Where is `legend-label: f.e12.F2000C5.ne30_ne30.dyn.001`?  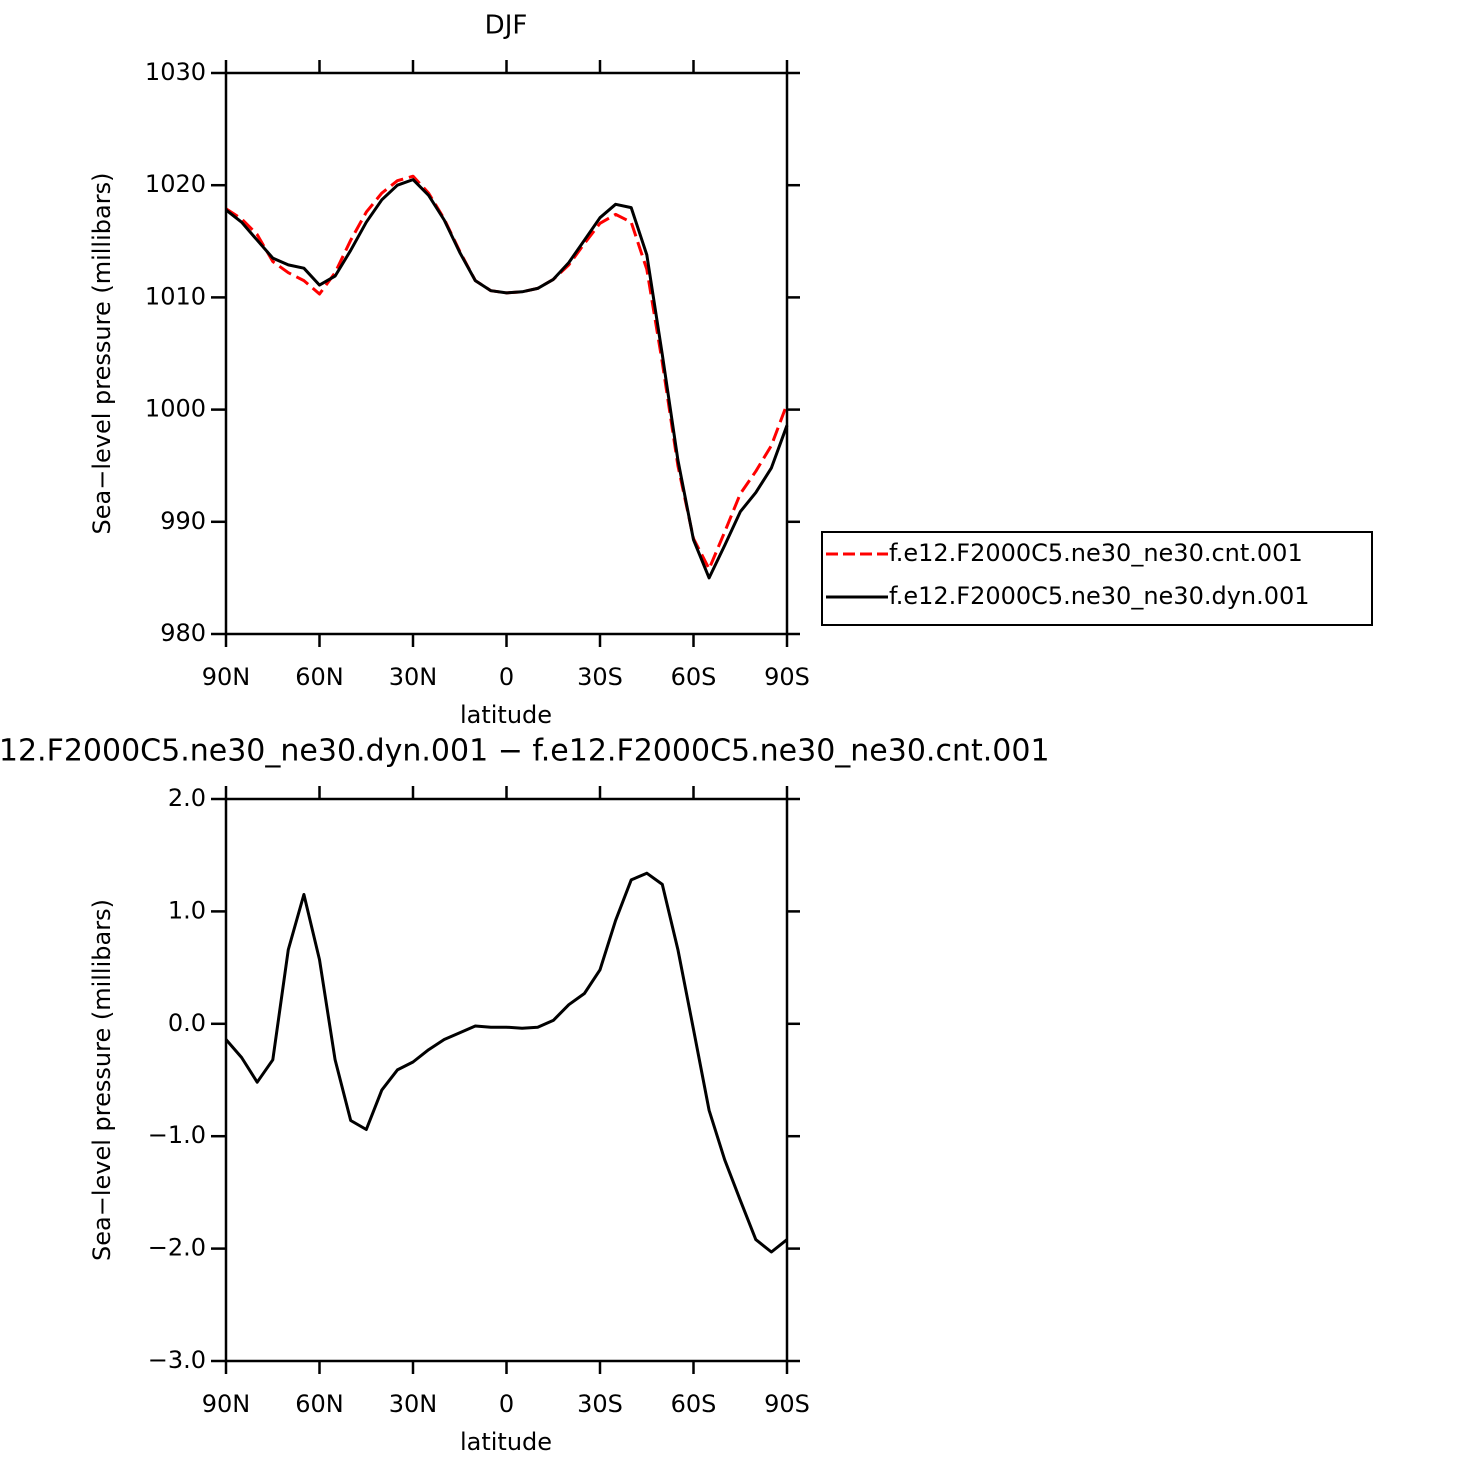 legend-label: f.e12.F2000C5.ne30_ne30.dyn.001 is located at coordinates (1099, 596).